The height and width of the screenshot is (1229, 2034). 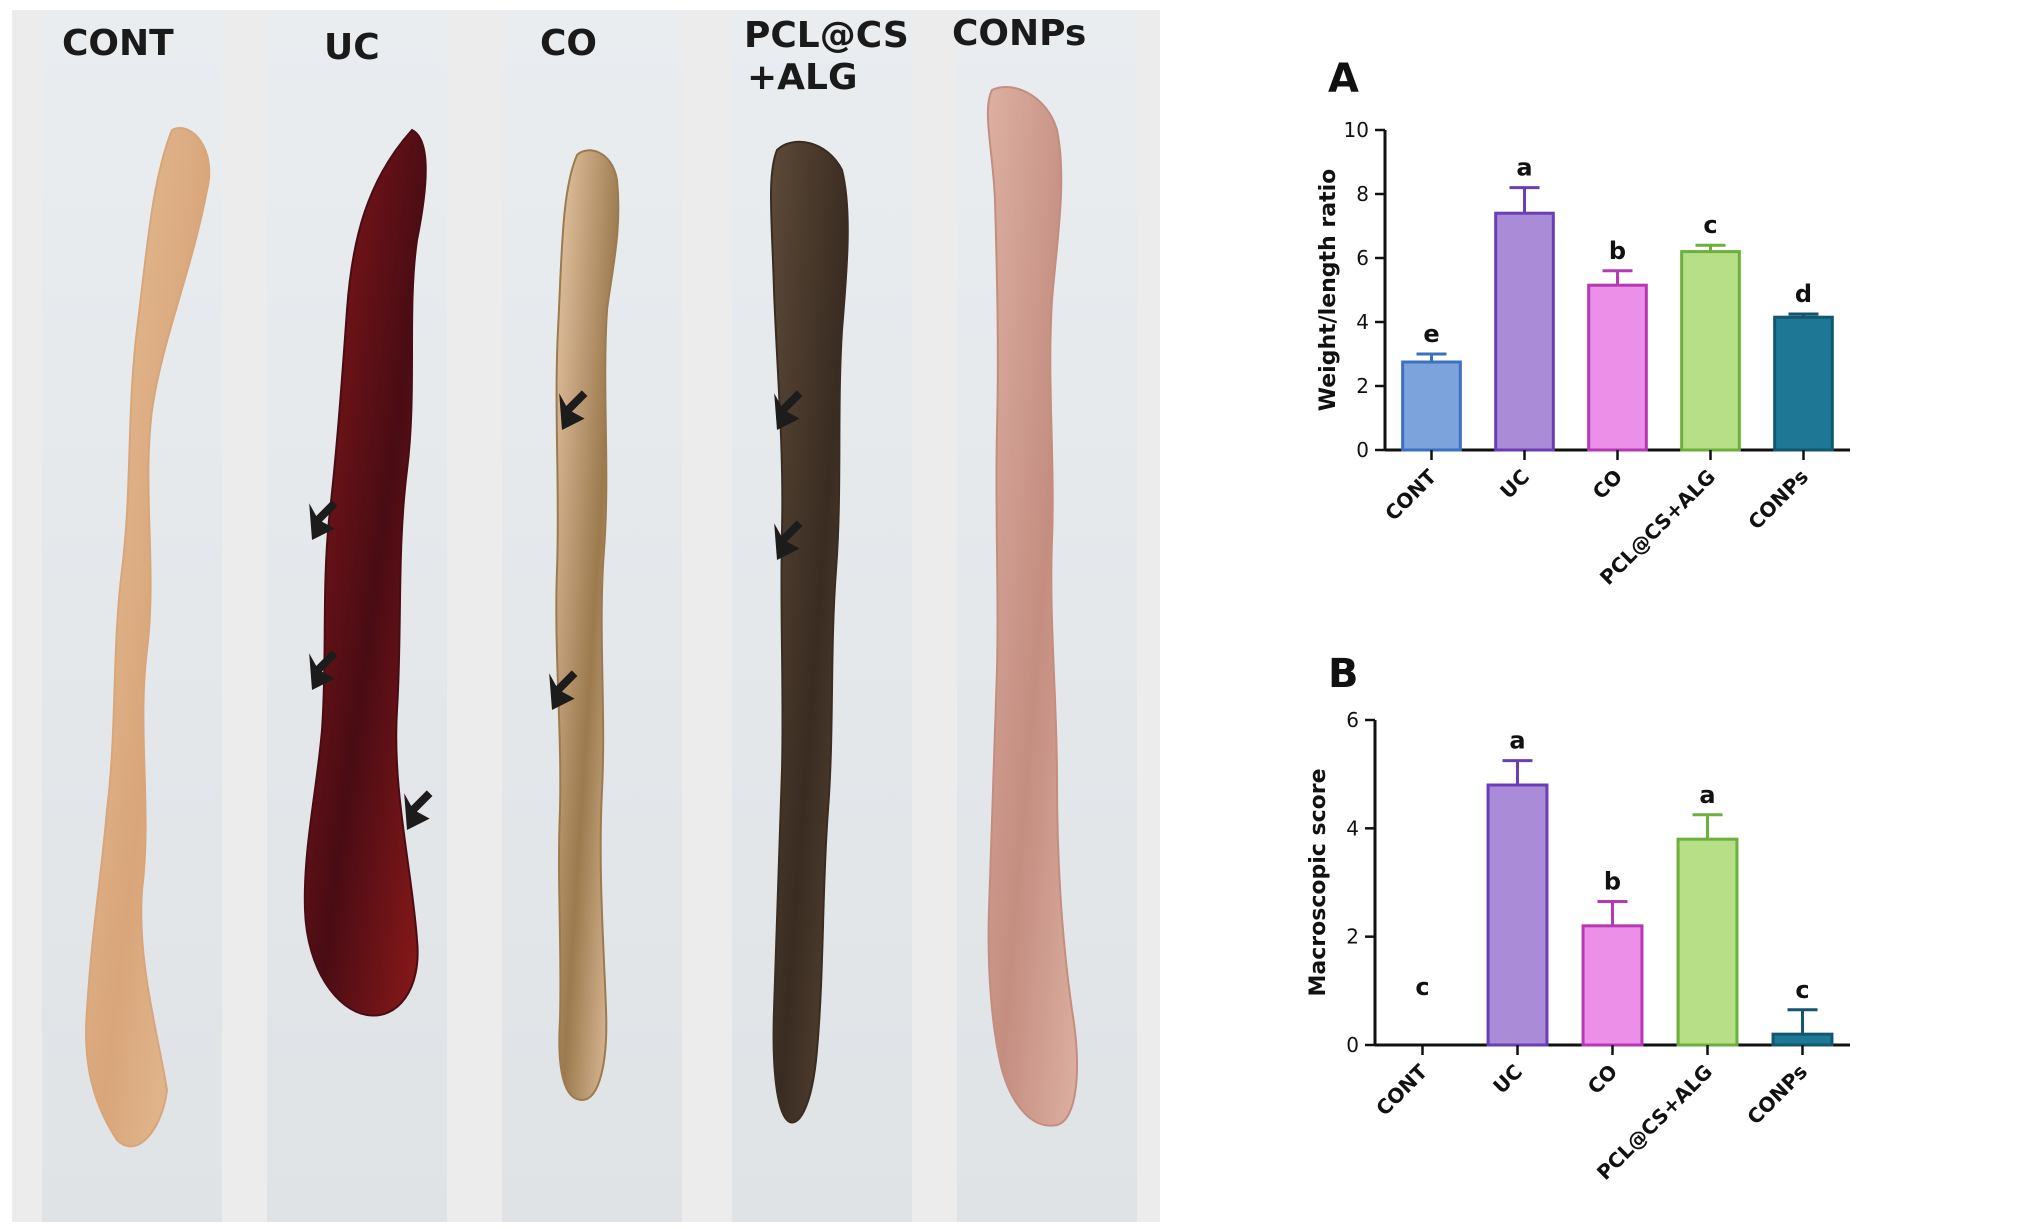 I want to click on colon-tissue-cont, so click(x=148, y=637).